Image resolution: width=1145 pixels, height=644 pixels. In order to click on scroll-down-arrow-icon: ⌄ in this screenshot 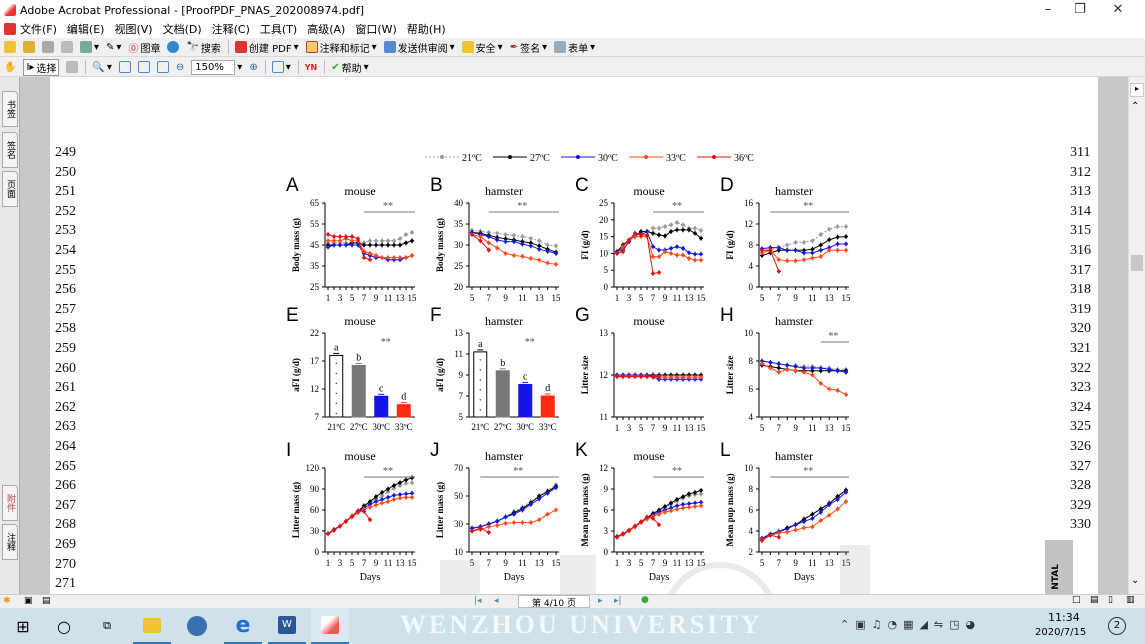, I will do `click(1135, 580)`.